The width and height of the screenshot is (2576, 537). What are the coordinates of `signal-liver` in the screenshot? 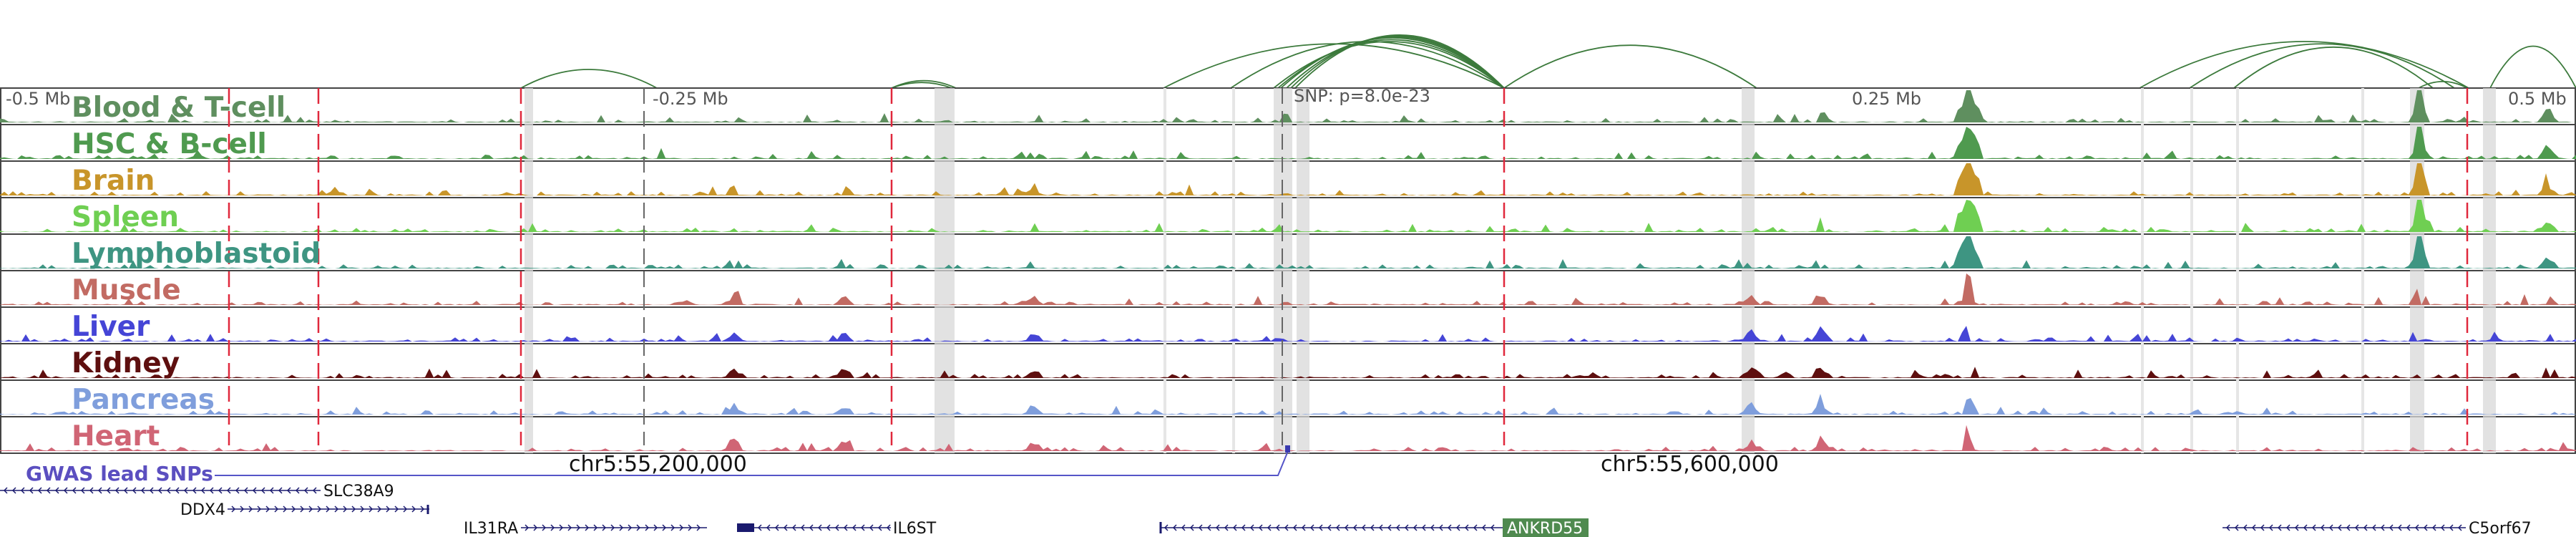 It's located at (1288, 334).